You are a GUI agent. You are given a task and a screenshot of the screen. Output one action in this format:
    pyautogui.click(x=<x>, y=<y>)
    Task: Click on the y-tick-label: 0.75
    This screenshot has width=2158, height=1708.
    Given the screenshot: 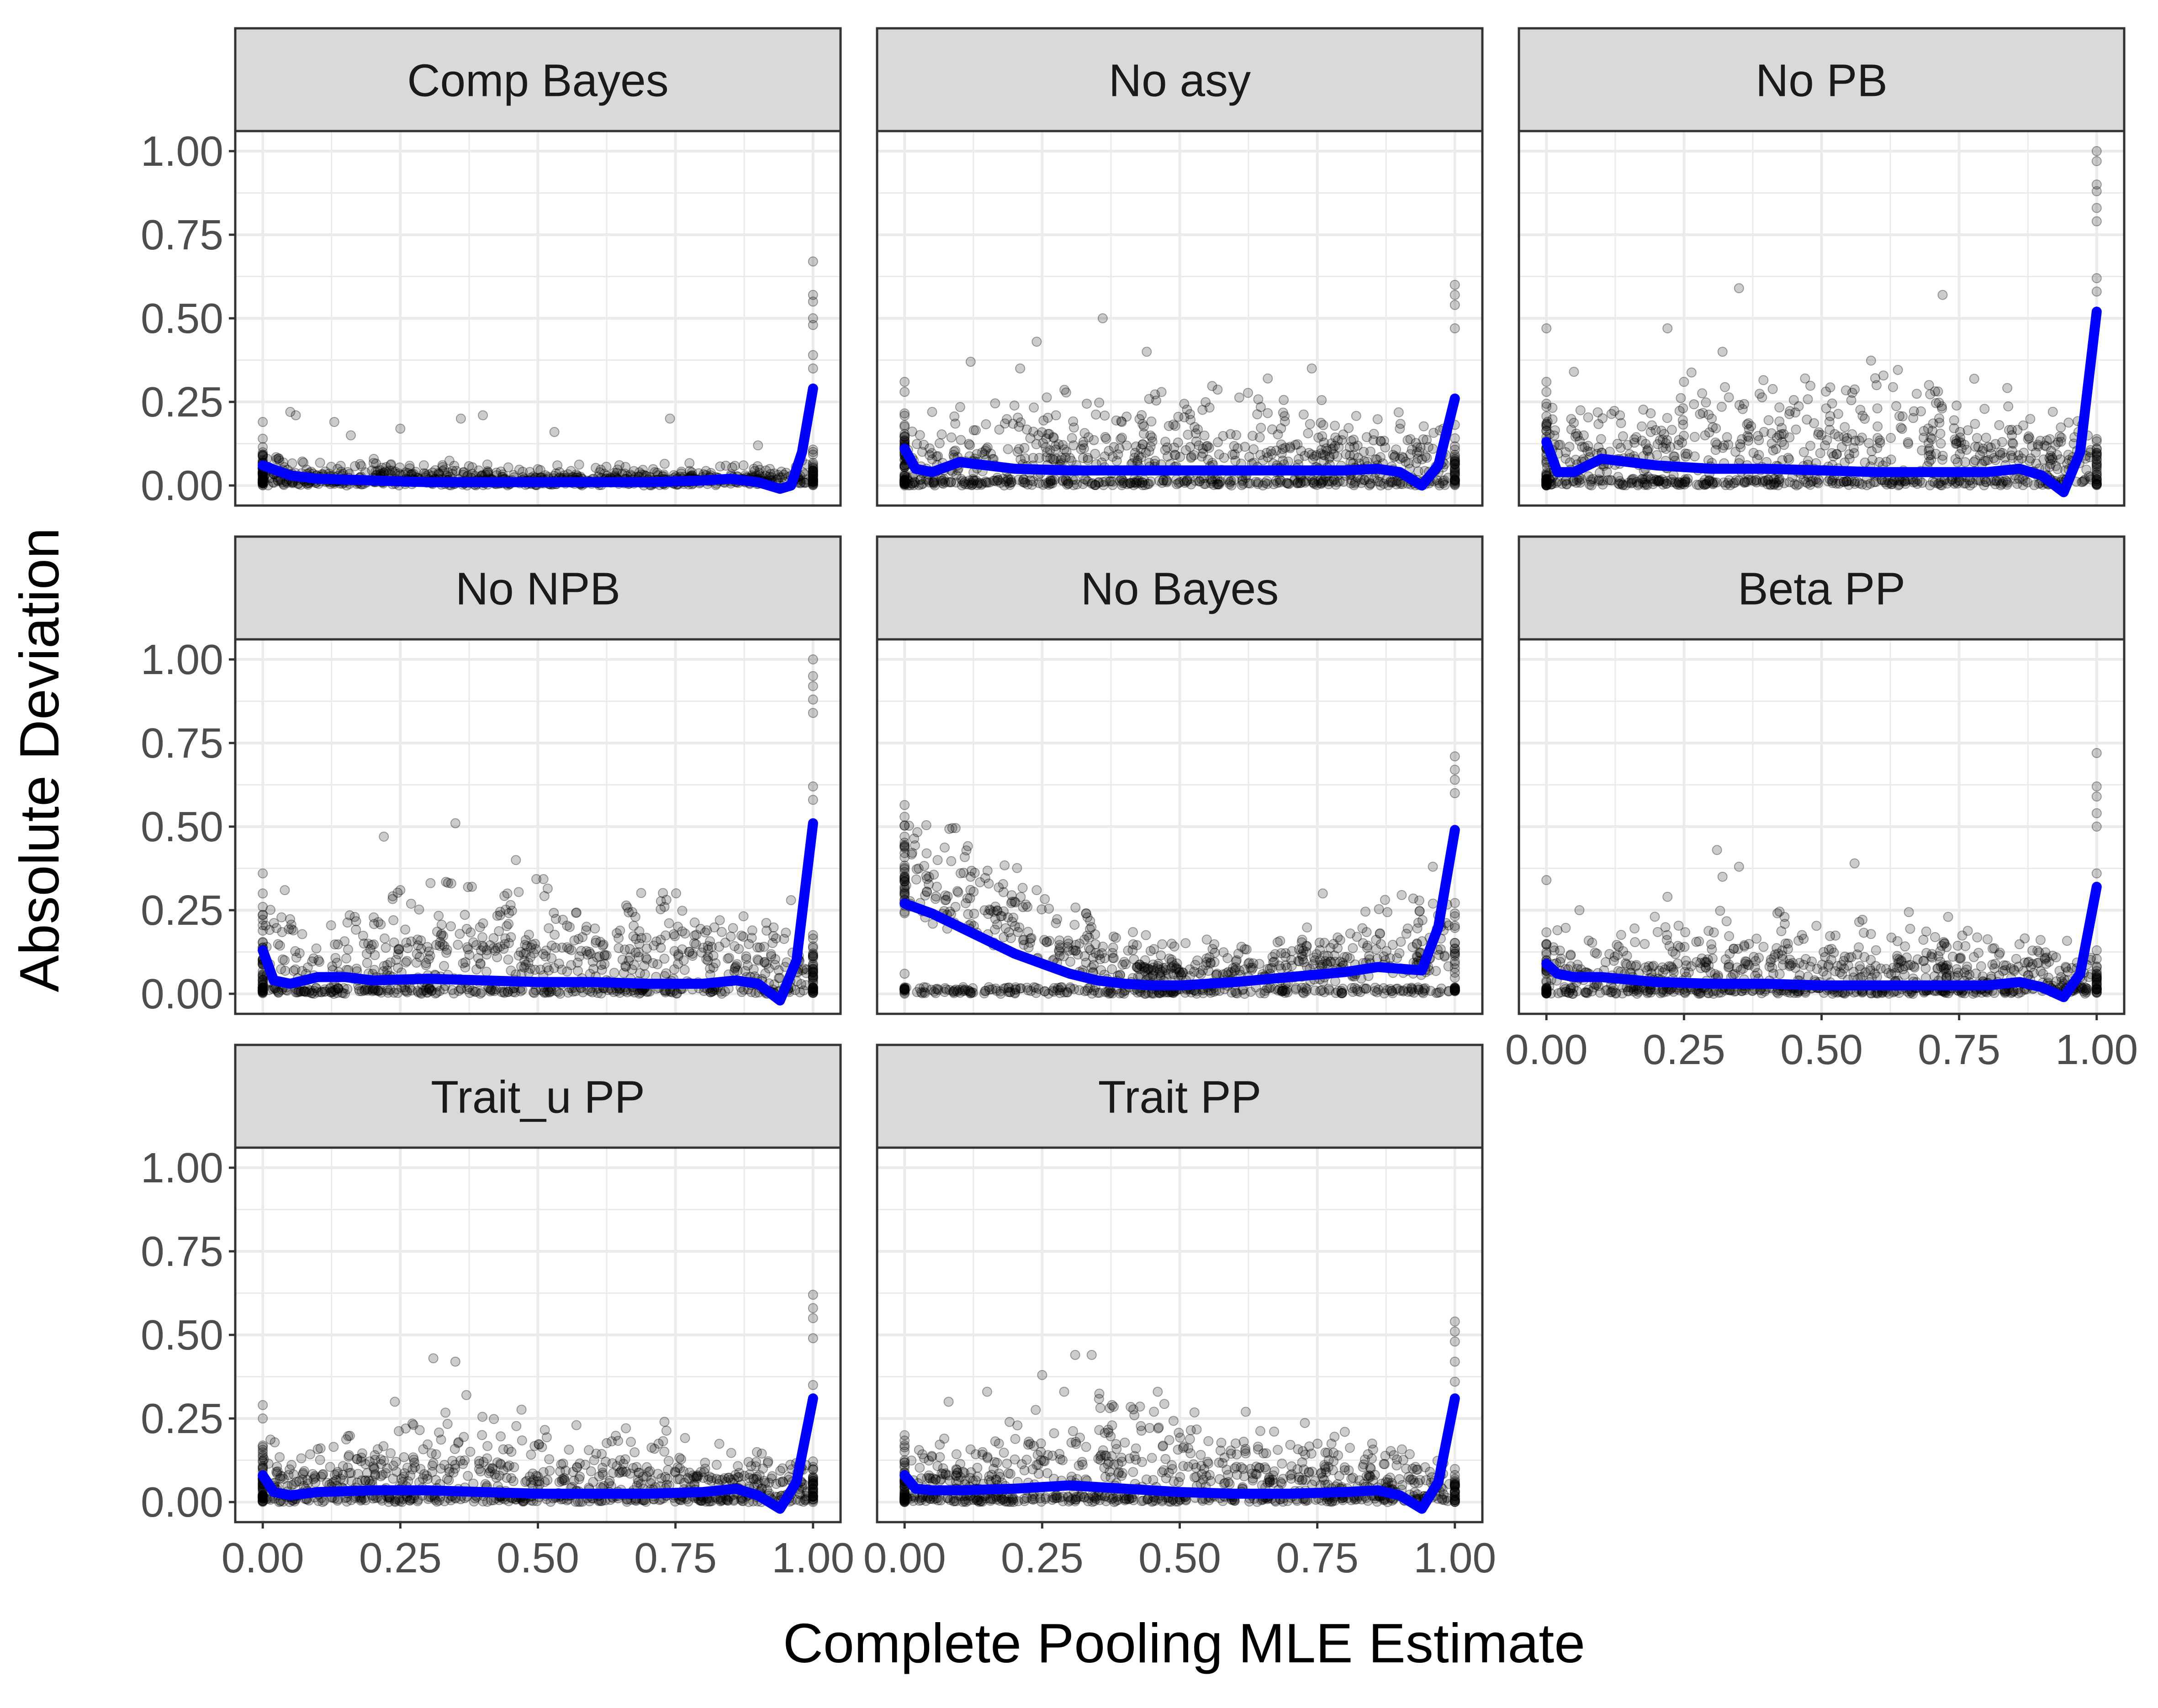 What is the action you would take?
    pyautogui.click(x=182, y=743)
    